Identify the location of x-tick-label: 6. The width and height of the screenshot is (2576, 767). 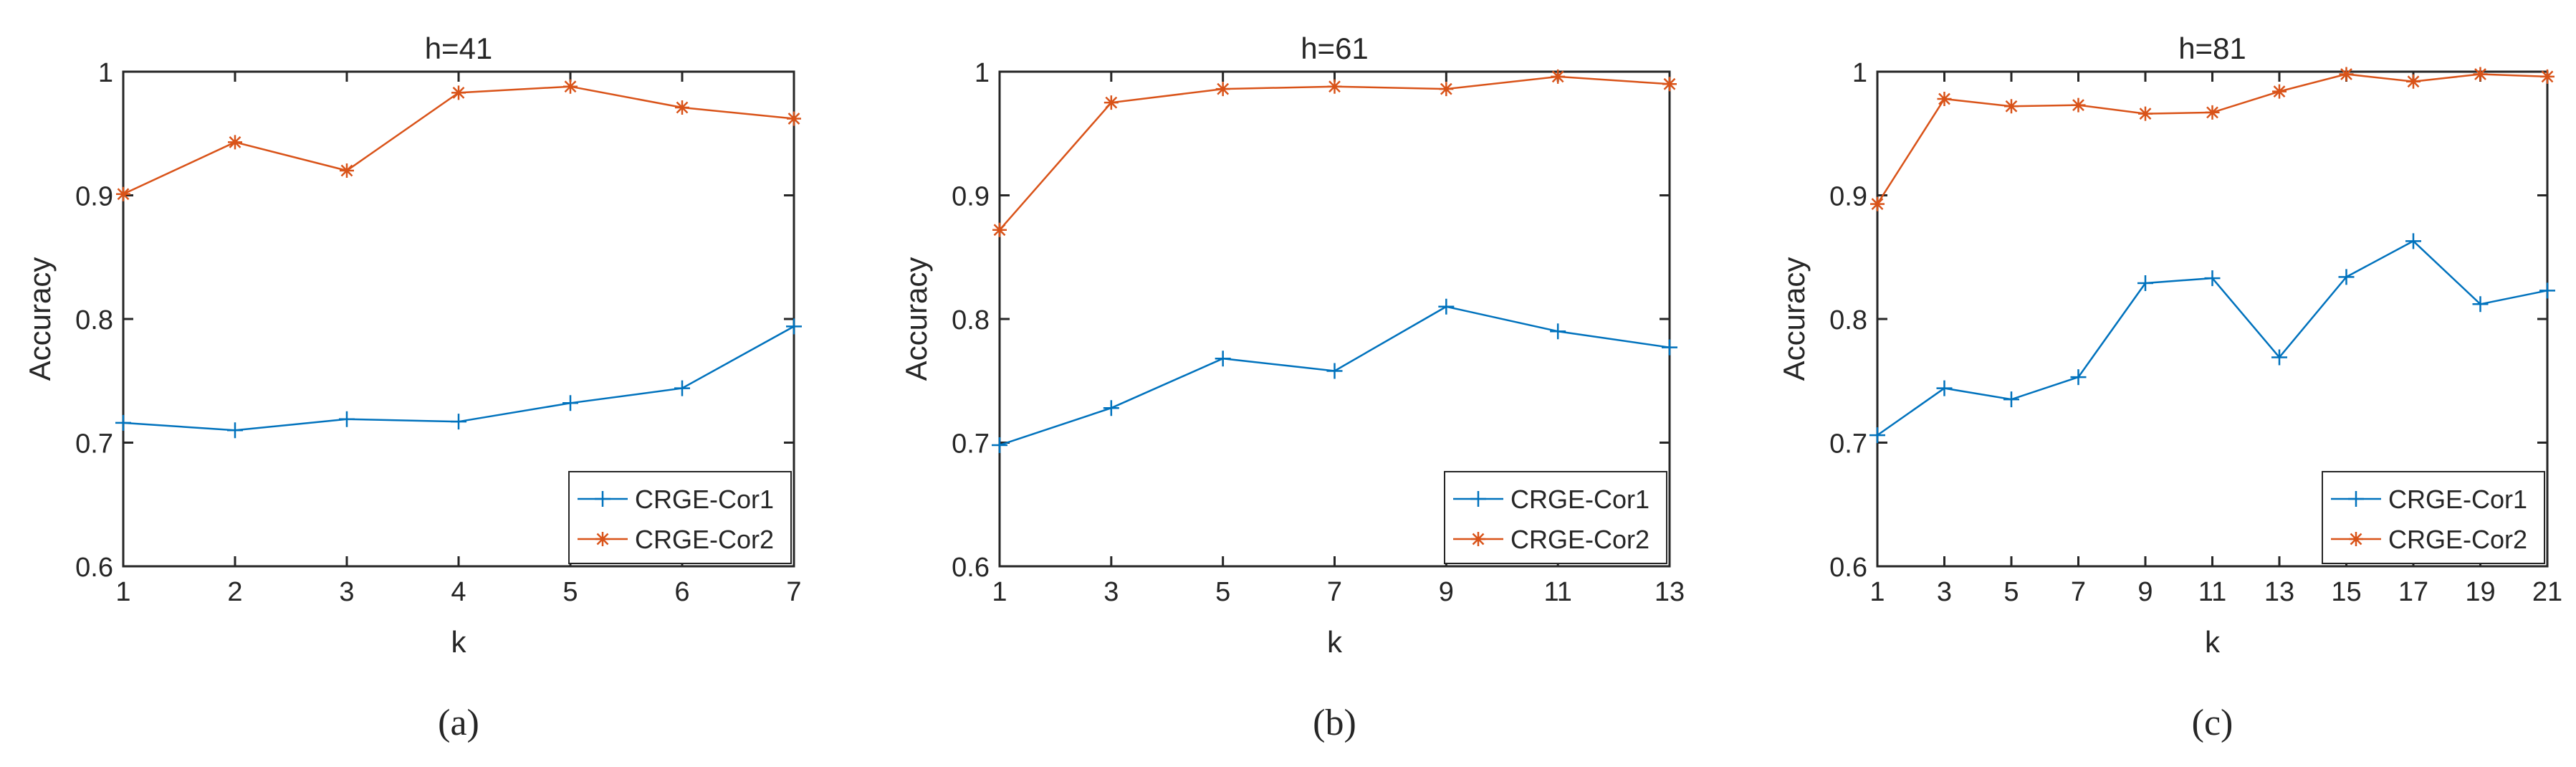
(681, 592).